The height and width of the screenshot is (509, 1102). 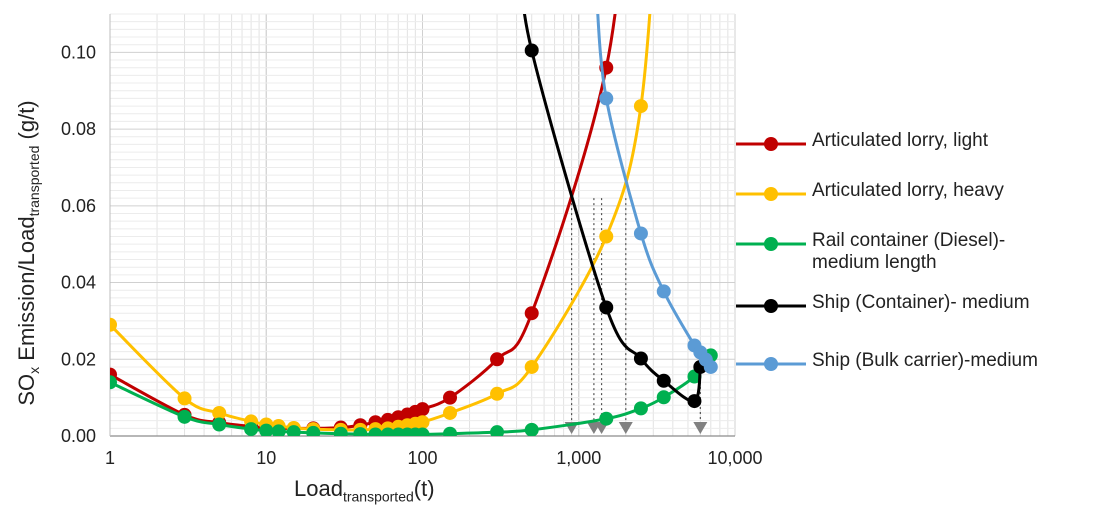 I want to click on legend-label-ship-bulk-carrier: Ship (Bulk carrier)-medium, so click(x=925, y=360).